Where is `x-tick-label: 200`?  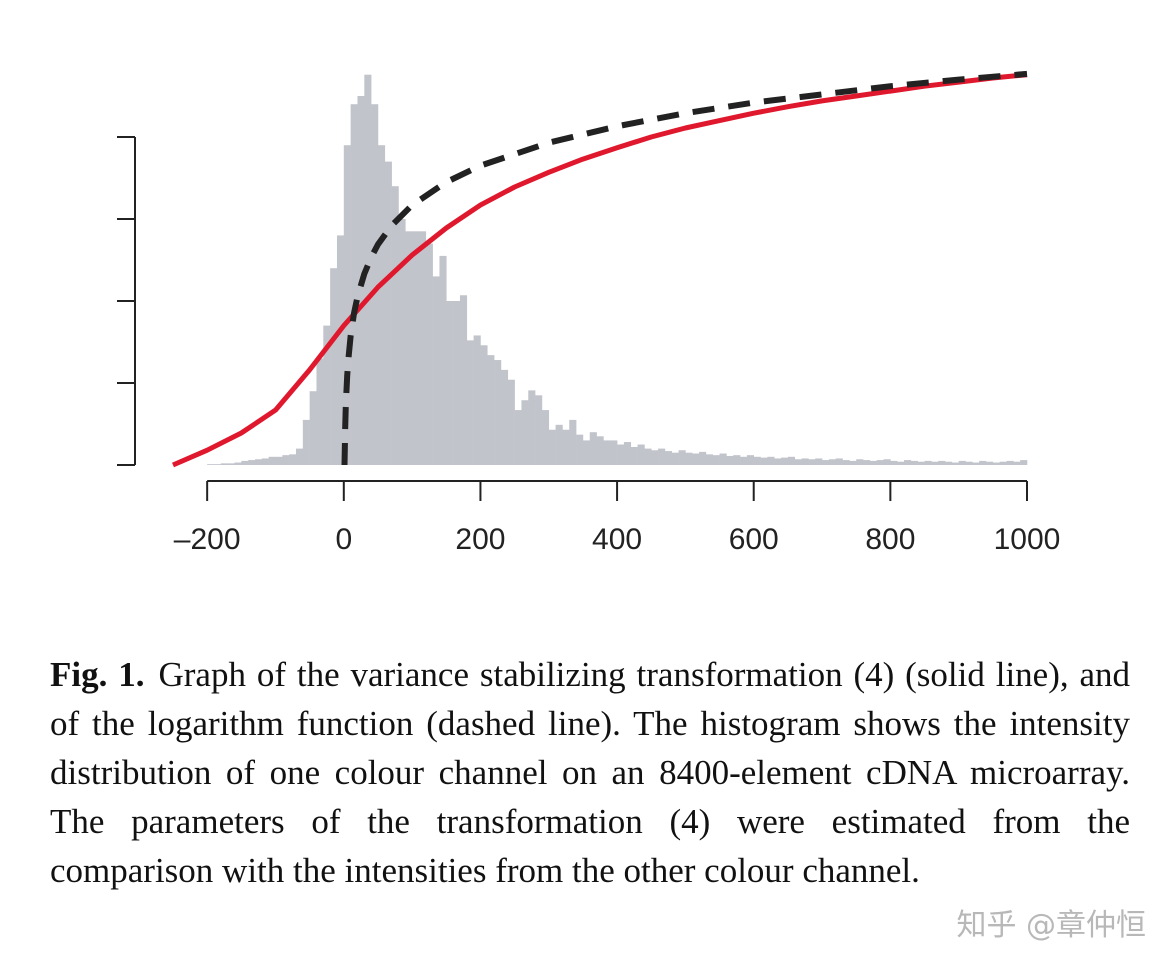
x-tick-label: 200 is located at coordinates (480, 539).